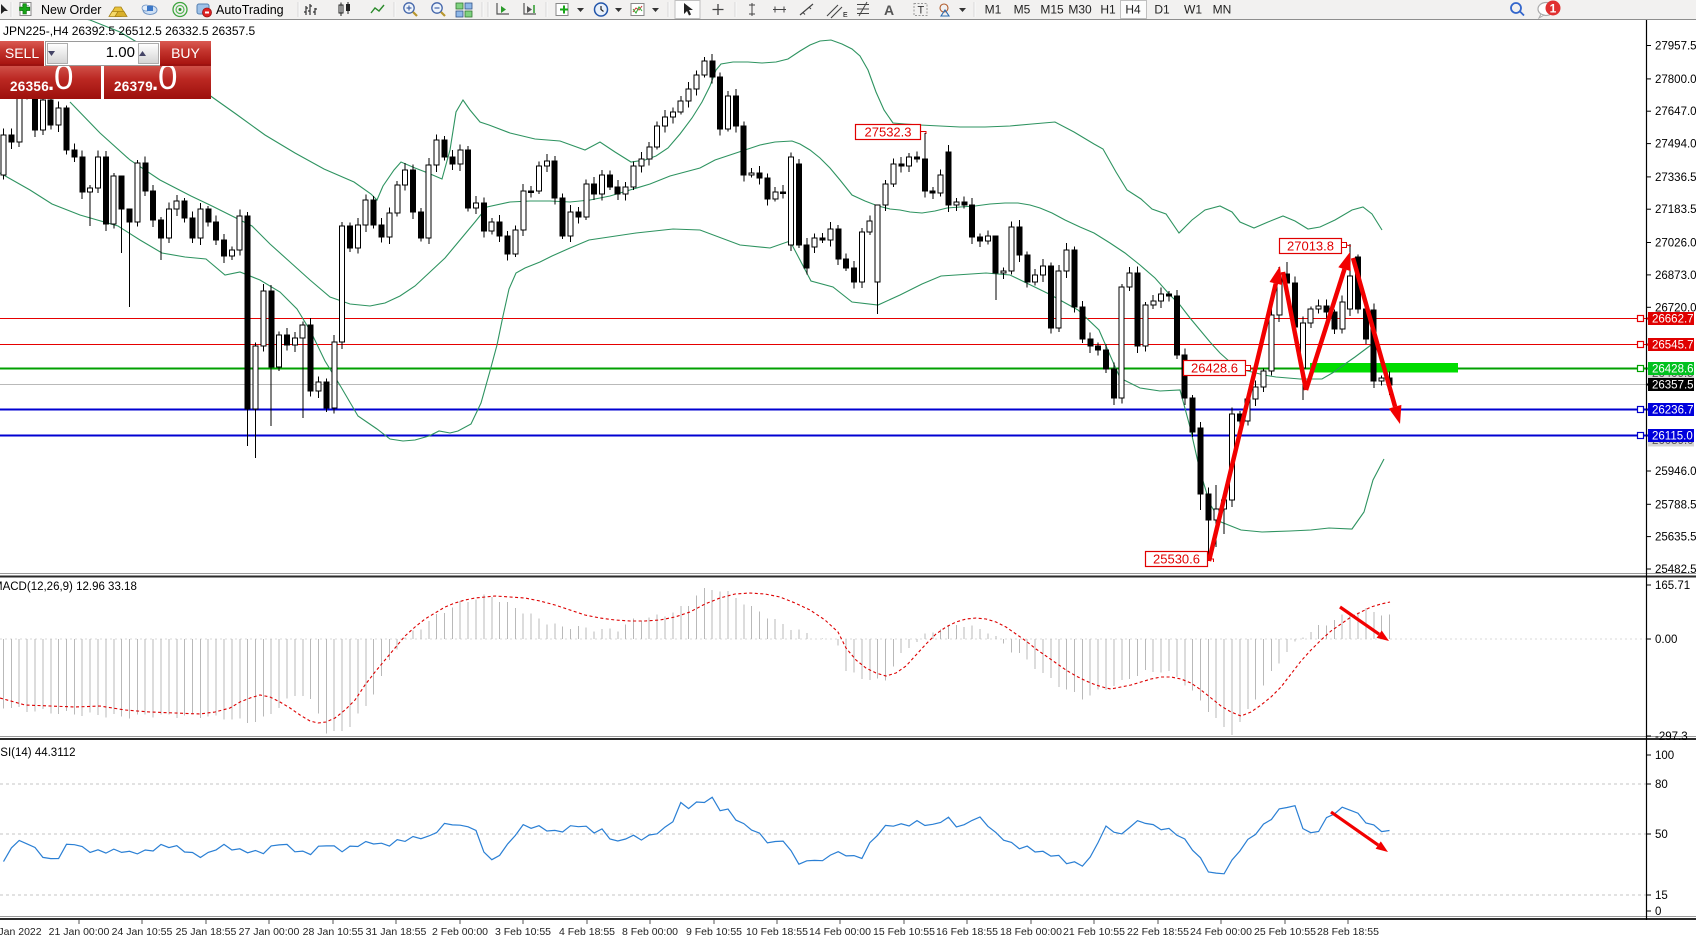 The width and height of the screenshot is (1696, 944). What do you see at coordinates (889, 10) in the screenshot?
I see `svg-text: A` at bounding box center [889, 10].